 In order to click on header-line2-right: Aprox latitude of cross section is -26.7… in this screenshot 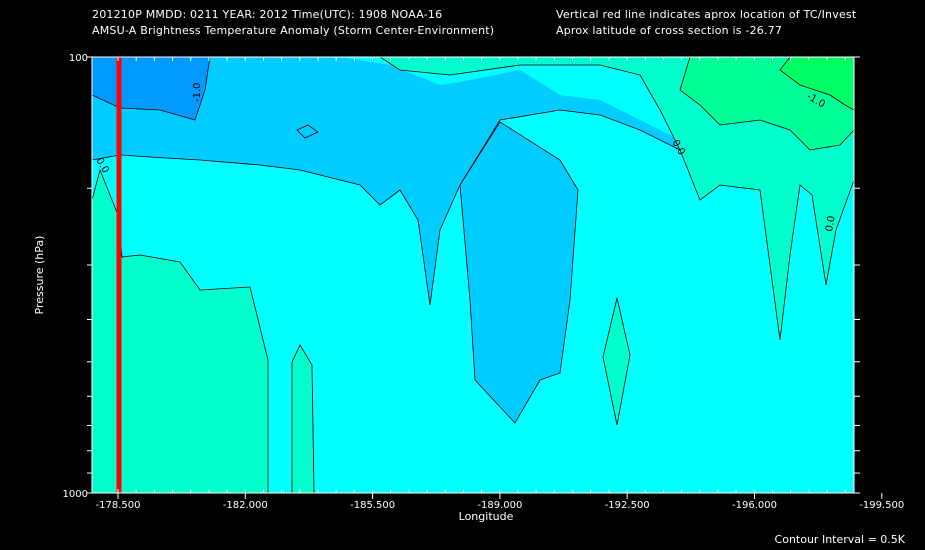, I will do `click(669, 30)`.